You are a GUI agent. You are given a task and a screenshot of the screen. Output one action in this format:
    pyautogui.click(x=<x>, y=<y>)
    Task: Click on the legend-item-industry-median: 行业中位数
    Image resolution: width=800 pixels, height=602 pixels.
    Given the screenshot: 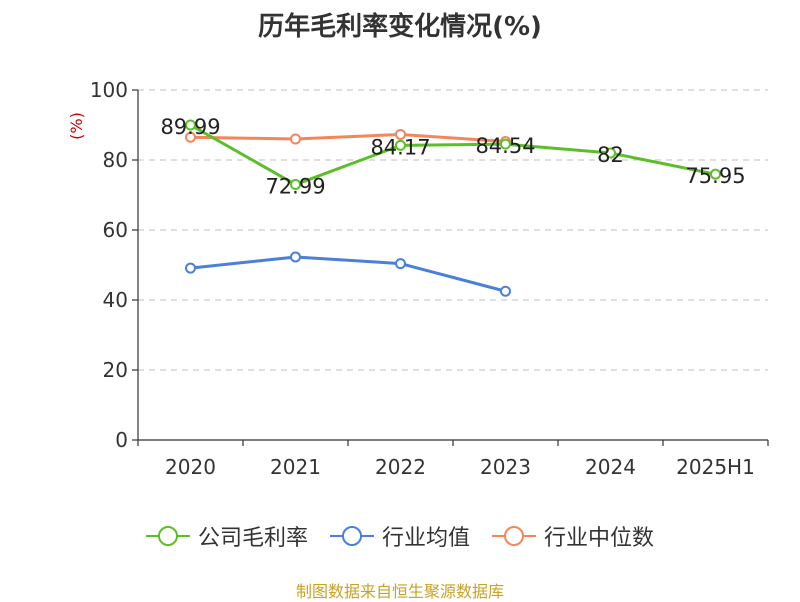 What is the action you would take?
    pyautogui.click(x=573, y=536)
    